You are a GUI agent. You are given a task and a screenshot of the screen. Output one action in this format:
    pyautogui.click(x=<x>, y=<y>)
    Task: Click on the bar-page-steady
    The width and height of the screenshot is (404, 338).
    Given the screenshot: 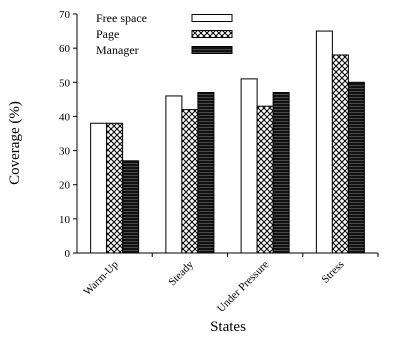 What is the action you would take?
    pyautogui.click(x=190, y=181)
    